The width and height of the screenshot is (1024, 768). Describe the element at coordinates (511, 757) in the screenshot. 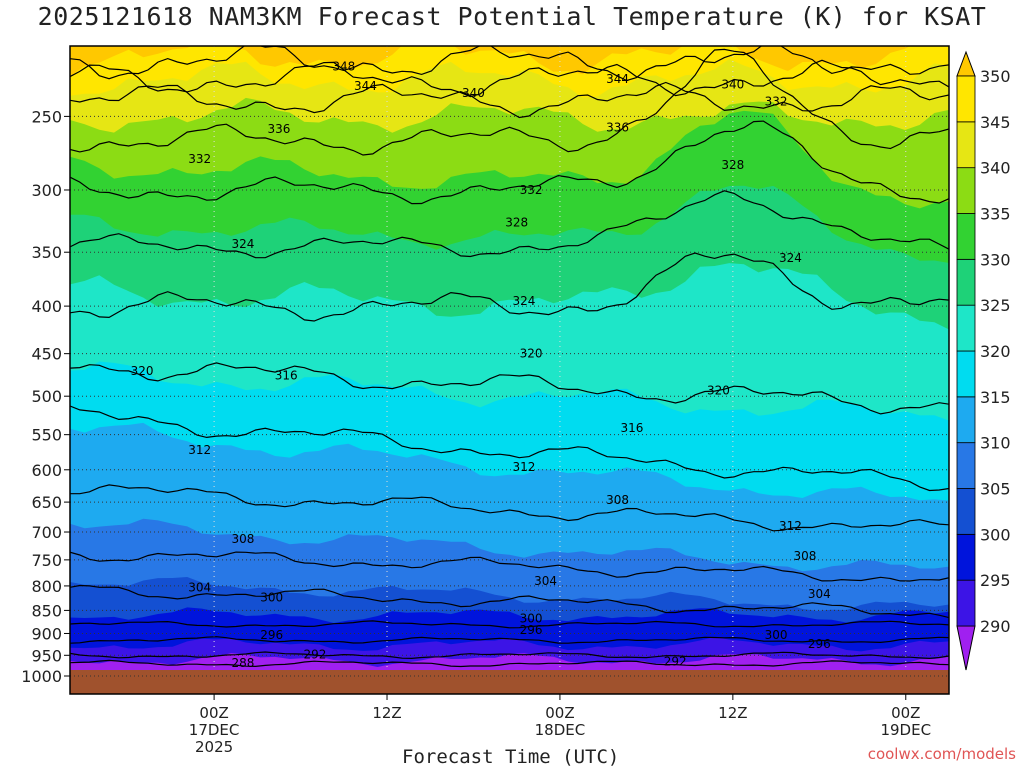

I see `x-axis-title: Forecast Time (UTC)` at that location.